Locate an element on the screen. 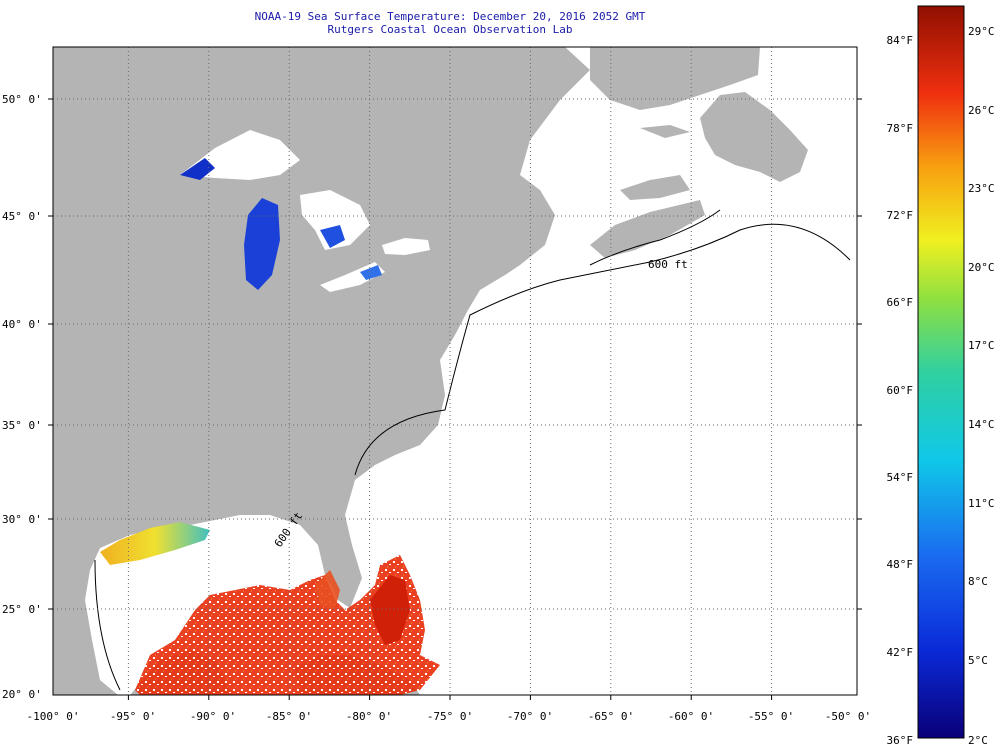 The width and height of the screenshot is (1000, 754). lake-ontario is located at coordinates (406, 246).